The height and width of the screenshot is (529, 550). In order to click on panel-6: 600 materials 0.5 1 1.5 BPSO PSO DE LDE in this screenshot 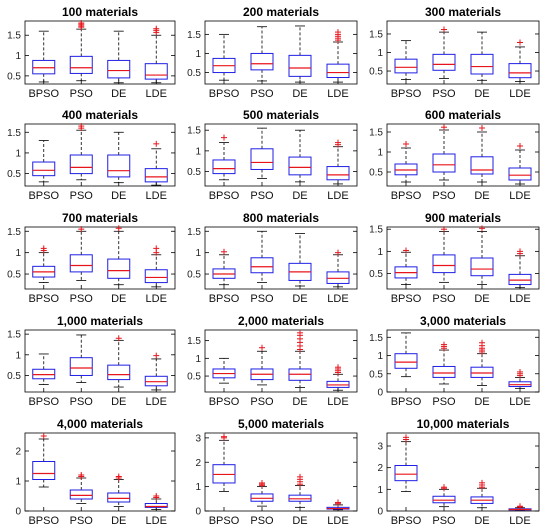, I will do `click(454, 155)`.